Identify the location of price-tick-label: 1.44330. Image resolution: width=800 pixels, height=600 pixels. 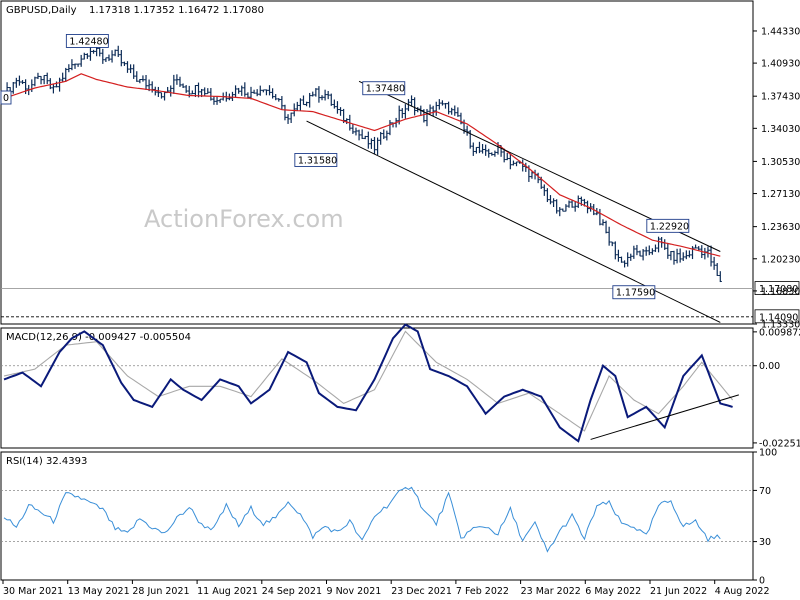
(780, 31).